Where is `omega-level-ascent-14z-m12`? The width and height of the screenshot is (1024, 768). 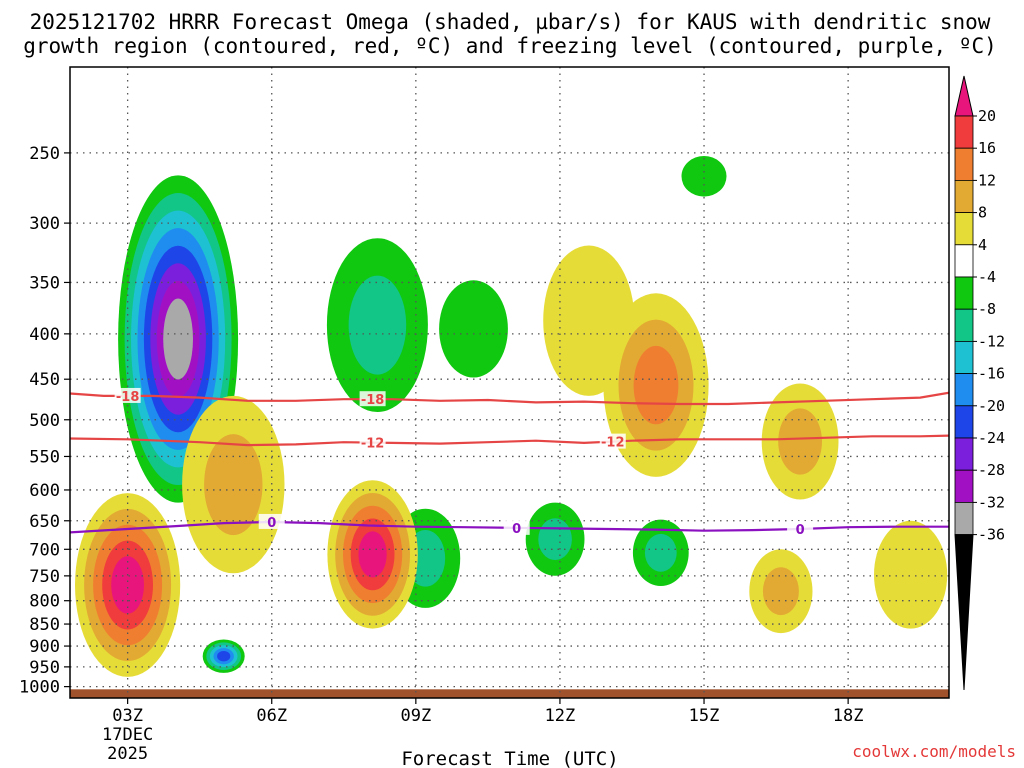 omega-level-ascent-14z-m12 is located at coordinates (660, 552).